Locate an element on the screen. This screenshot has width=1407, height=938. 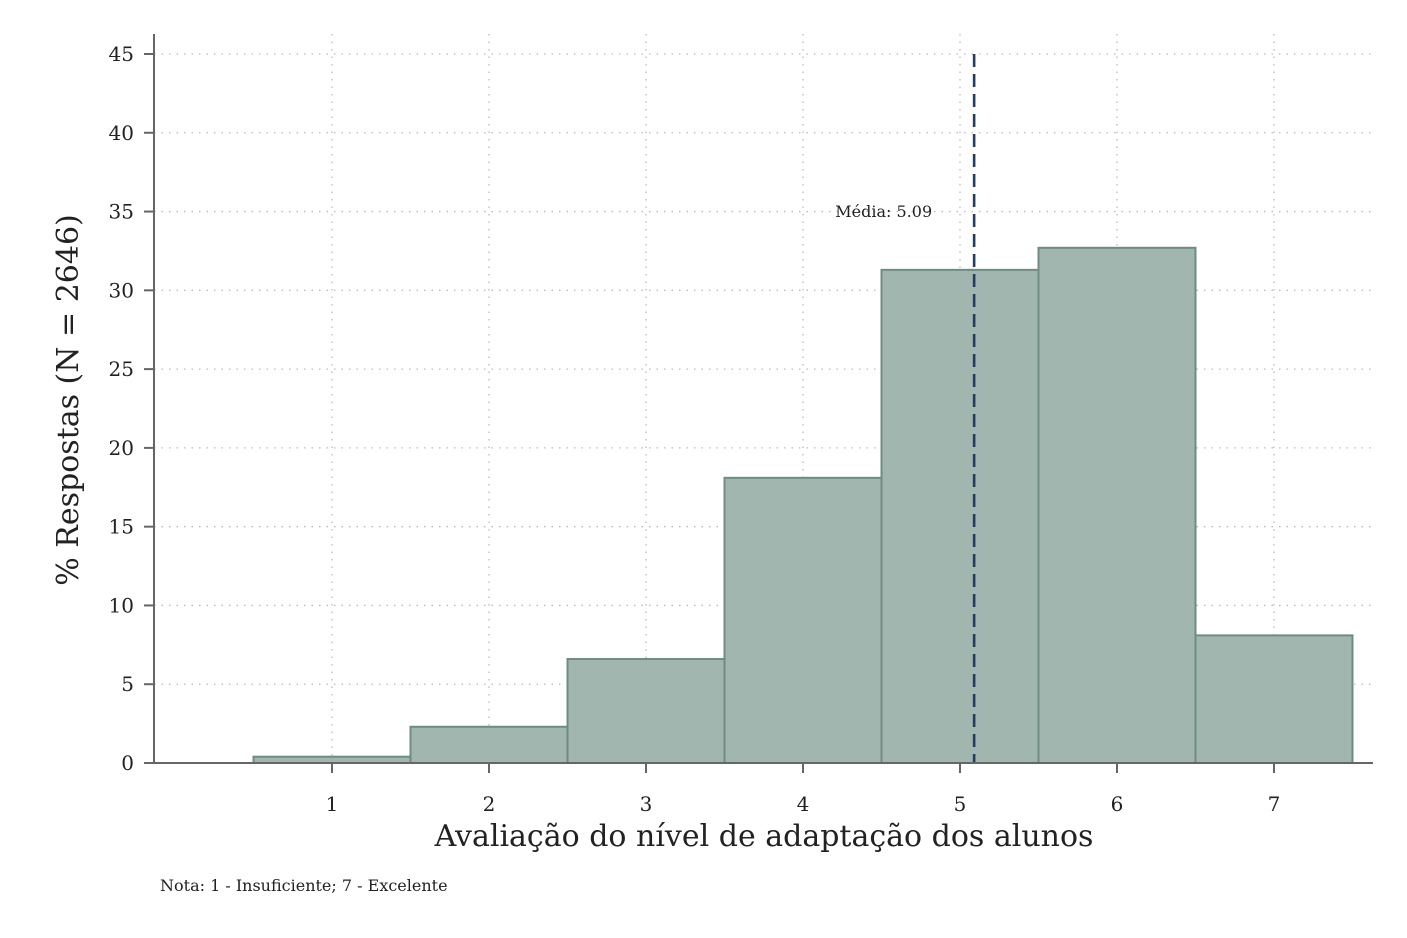
y-tick-label: 30 is located at coordinates (121, 290).